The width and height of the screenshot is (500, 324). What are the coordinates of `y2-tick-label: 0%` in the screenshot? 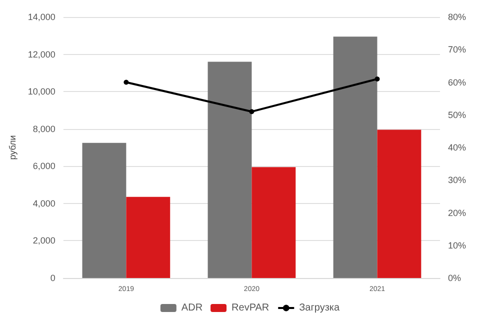 It's located at (455, 278).